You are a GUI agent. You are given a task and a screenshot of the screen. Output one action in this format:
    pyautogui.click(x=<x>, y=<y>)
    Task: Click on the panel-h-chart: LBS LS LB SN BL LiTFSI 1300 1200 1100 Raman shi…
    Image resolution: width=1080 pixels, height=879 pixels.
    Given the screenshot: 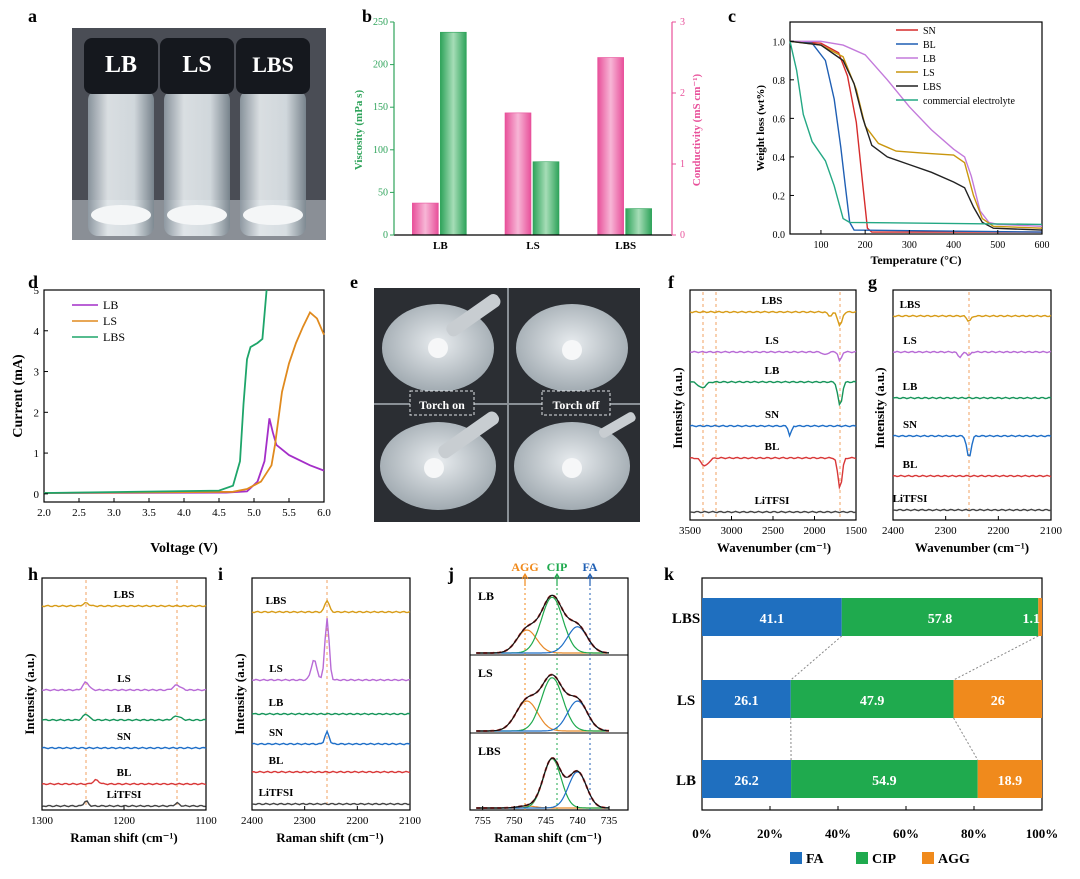 What is the action you would take?
    pyautogui.click(x=119, y=711)
    